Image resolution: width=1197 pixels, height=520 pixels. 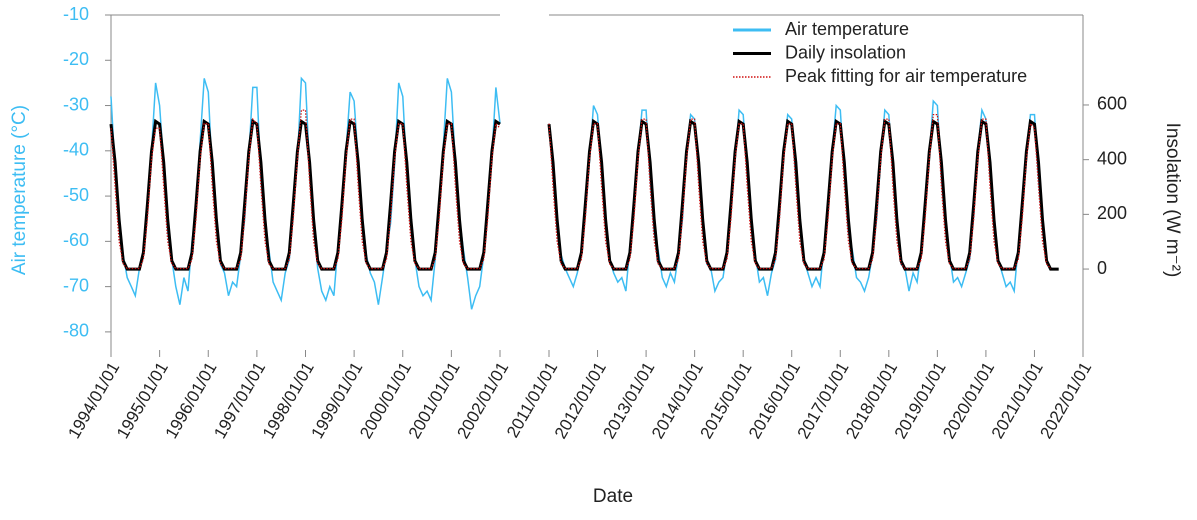 What do you see at coordinates (845, 52) in the screenshot?
I see `legend-label: Daily insolation` at bounding box center [845, 52].